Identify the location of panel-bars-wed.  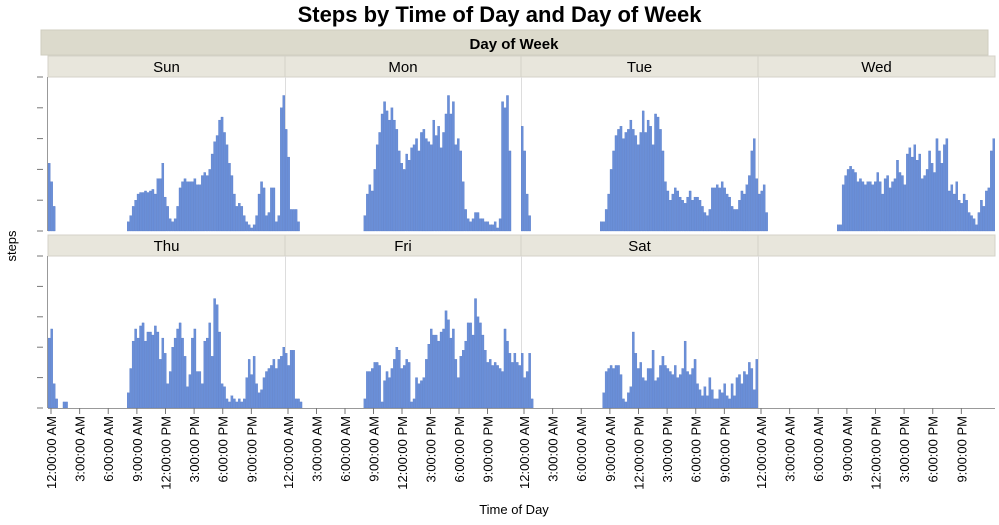
(877, 185).